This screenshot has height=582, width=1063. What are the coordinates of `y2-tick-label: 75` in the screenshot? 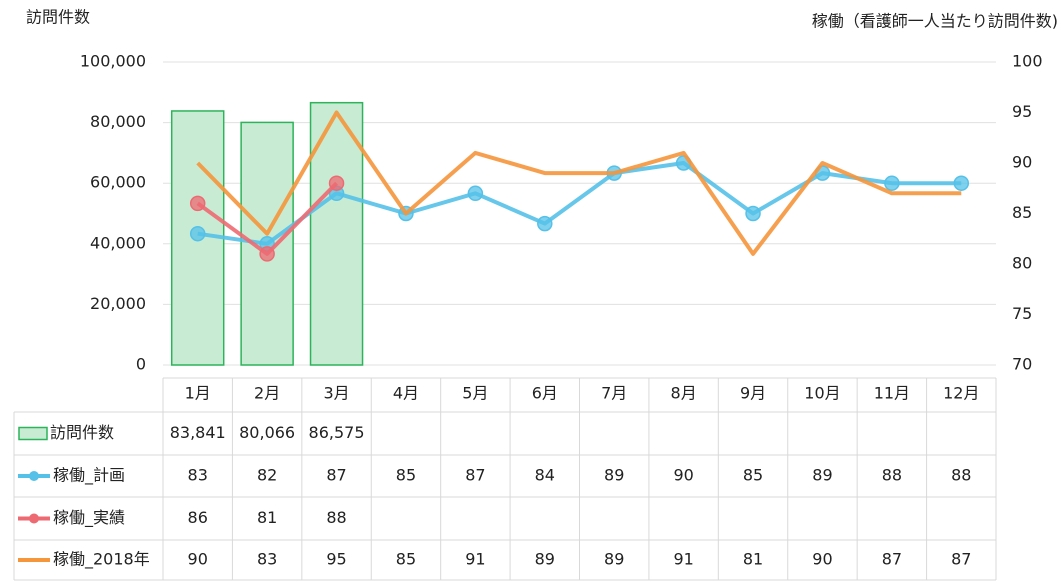 It's located at (1022, 313).